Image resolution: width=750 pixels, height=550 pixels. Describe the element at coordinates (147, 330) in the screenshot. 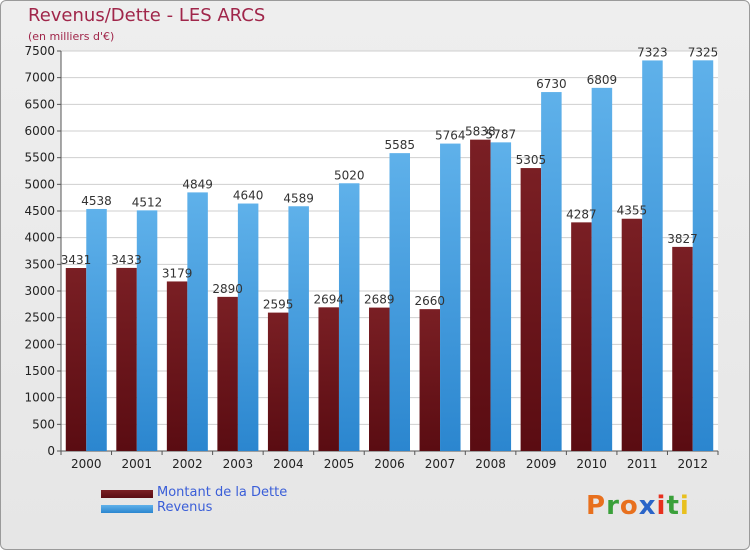

I see `bar-revenus-2001` at that location.